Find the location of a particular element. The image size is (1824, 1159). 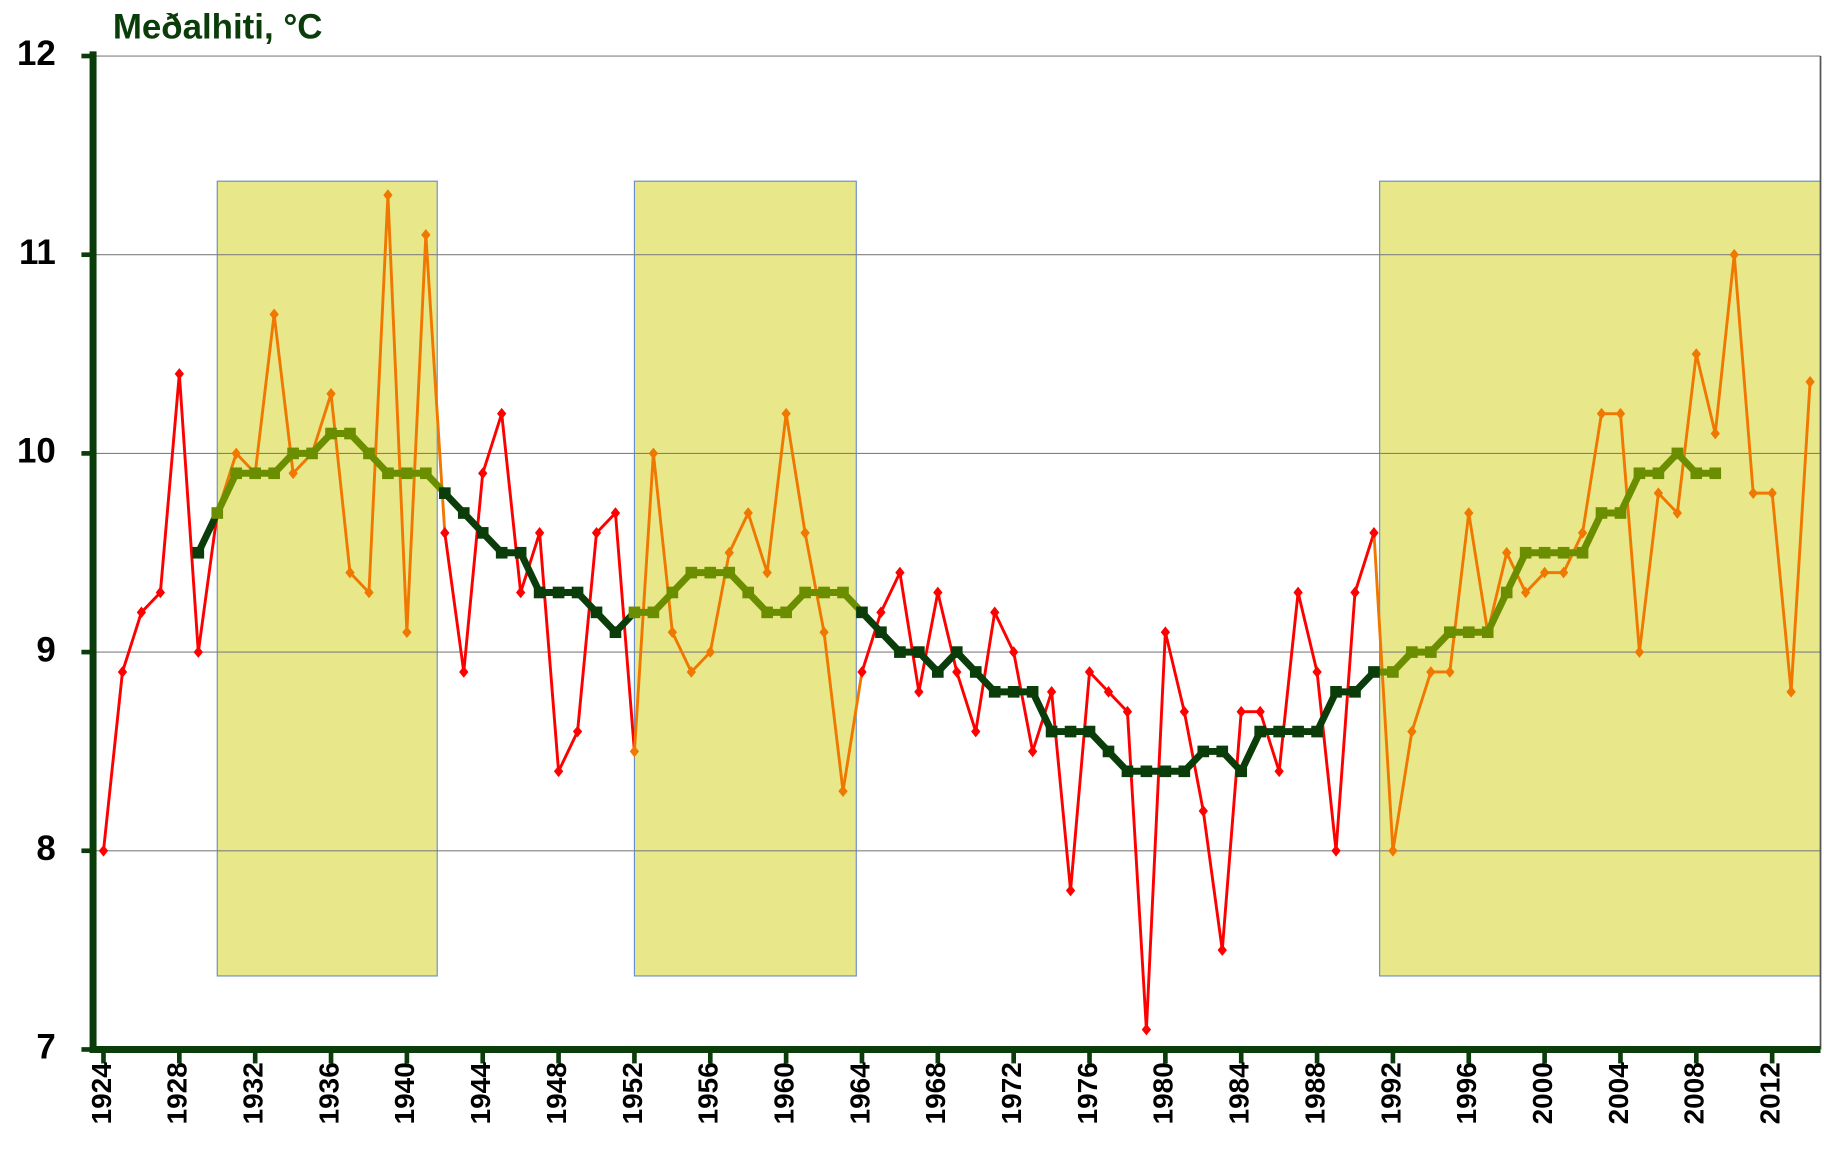

x-tick-label: 1972 is located at coordinates (1011, 1093).